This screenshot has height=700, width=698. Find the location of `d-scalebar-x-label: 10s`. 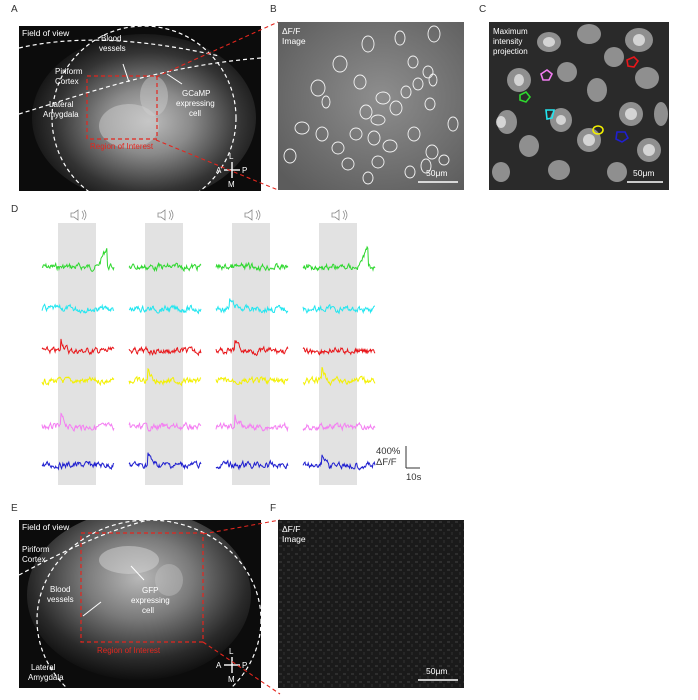

d-scalebar-x-label: 10s is located at coordinates (414, 477).